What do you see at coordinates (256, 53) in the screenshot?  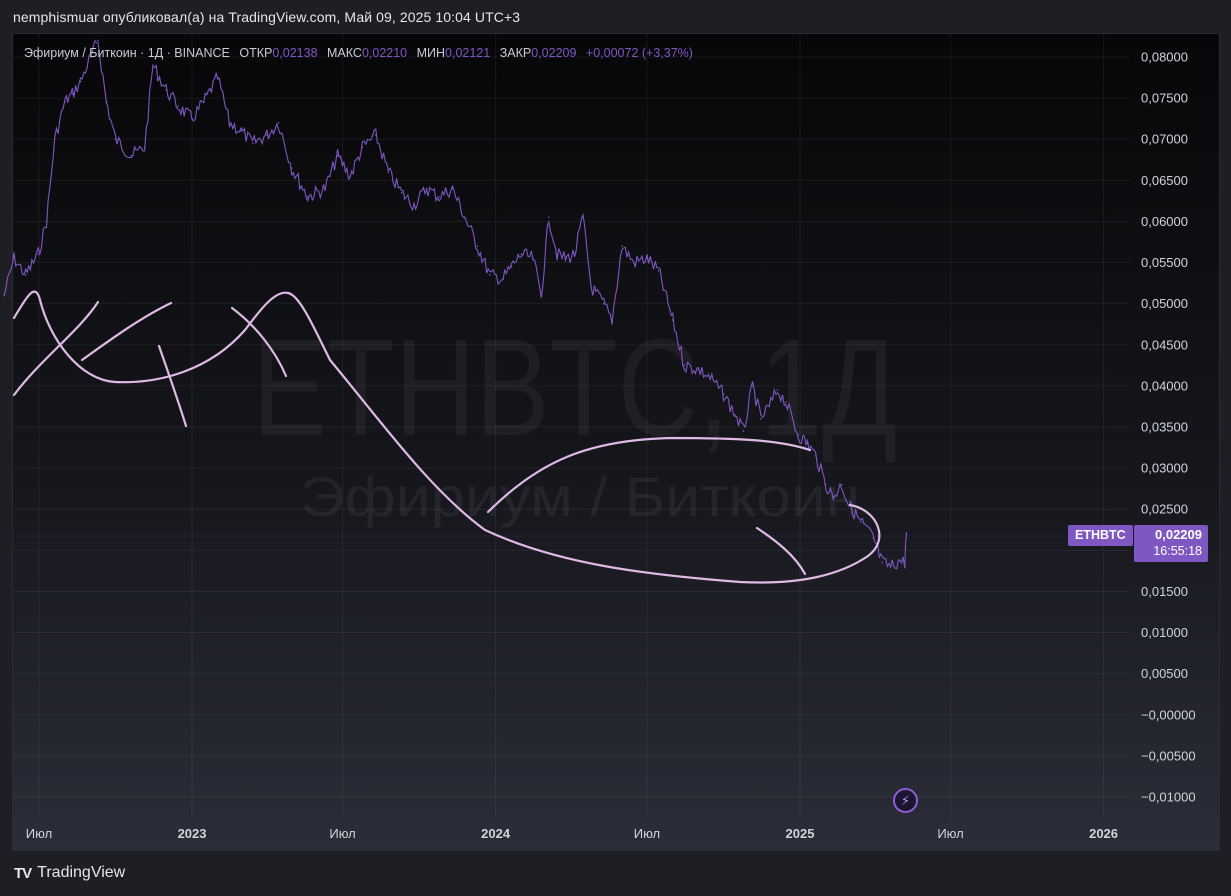 I see `legend-open-label: ОТКР` at bounding box center [256, 53].